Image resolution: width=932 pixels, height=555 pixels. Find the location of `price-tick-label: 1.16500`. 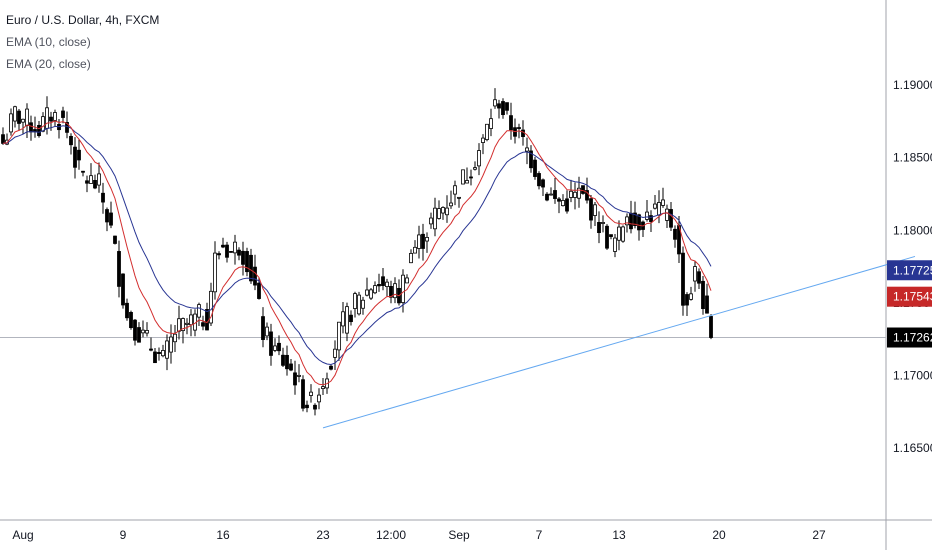

price-tick-label: 1.16500 is located at coordinates (912, 448).